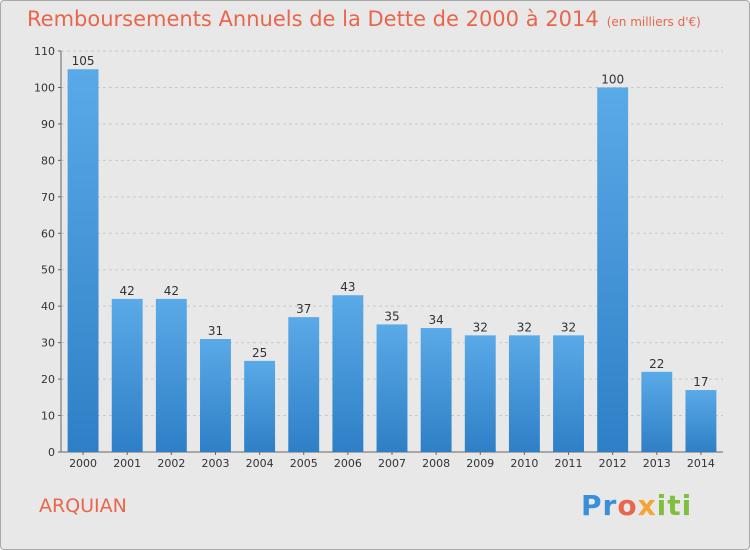  I want to click on y-tick-label: 20, so click(48, 379).